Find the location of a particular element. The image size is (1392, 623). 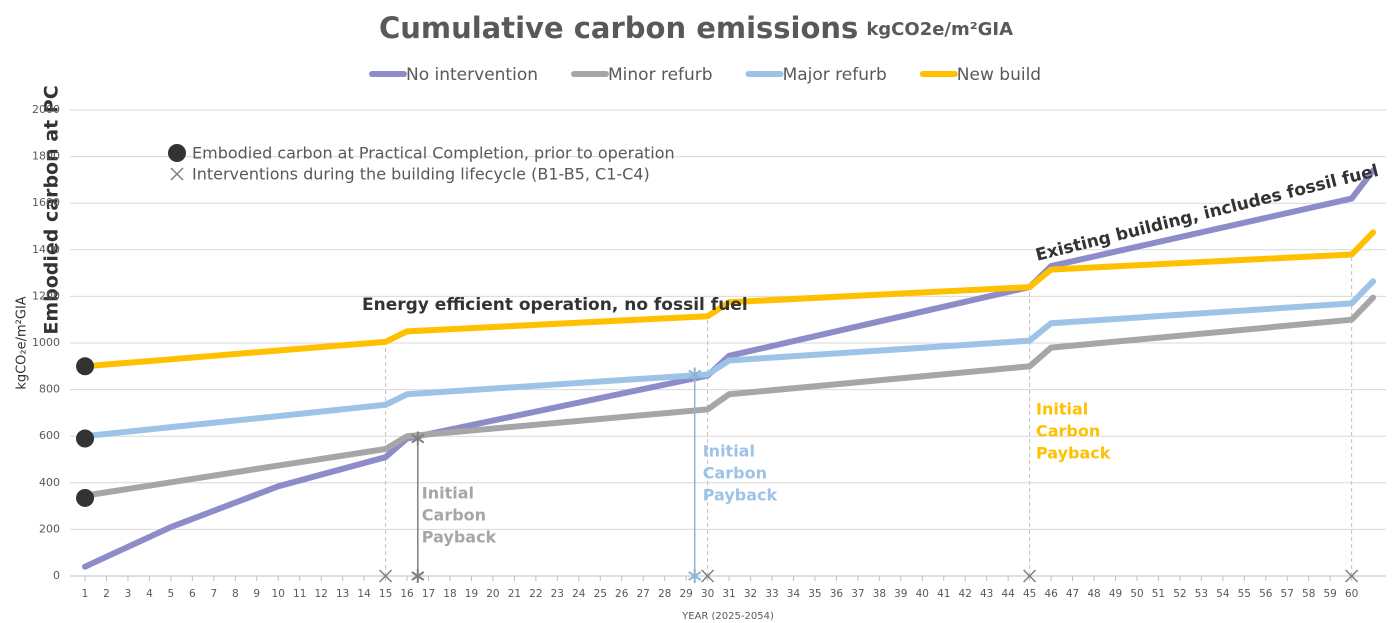

x-tick-label: 50 is located at coordinates (1136, 594).